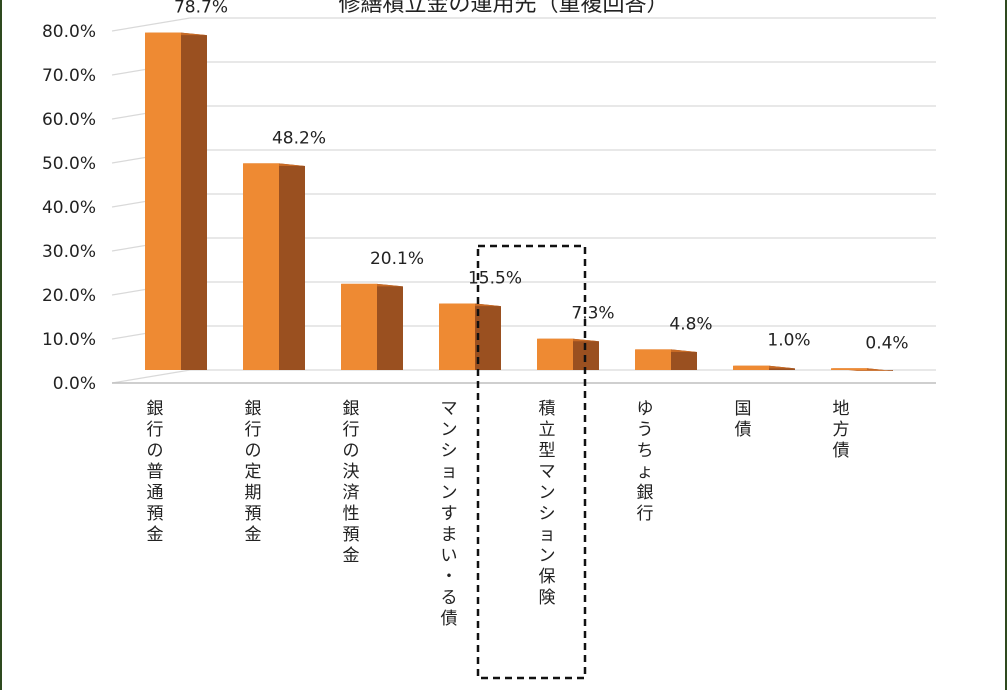 The image size is (1007, 690). What do you see at coordinates (547, 577) in the screenshot?
I see `category-char: 保` at bounding box center [547, 577].